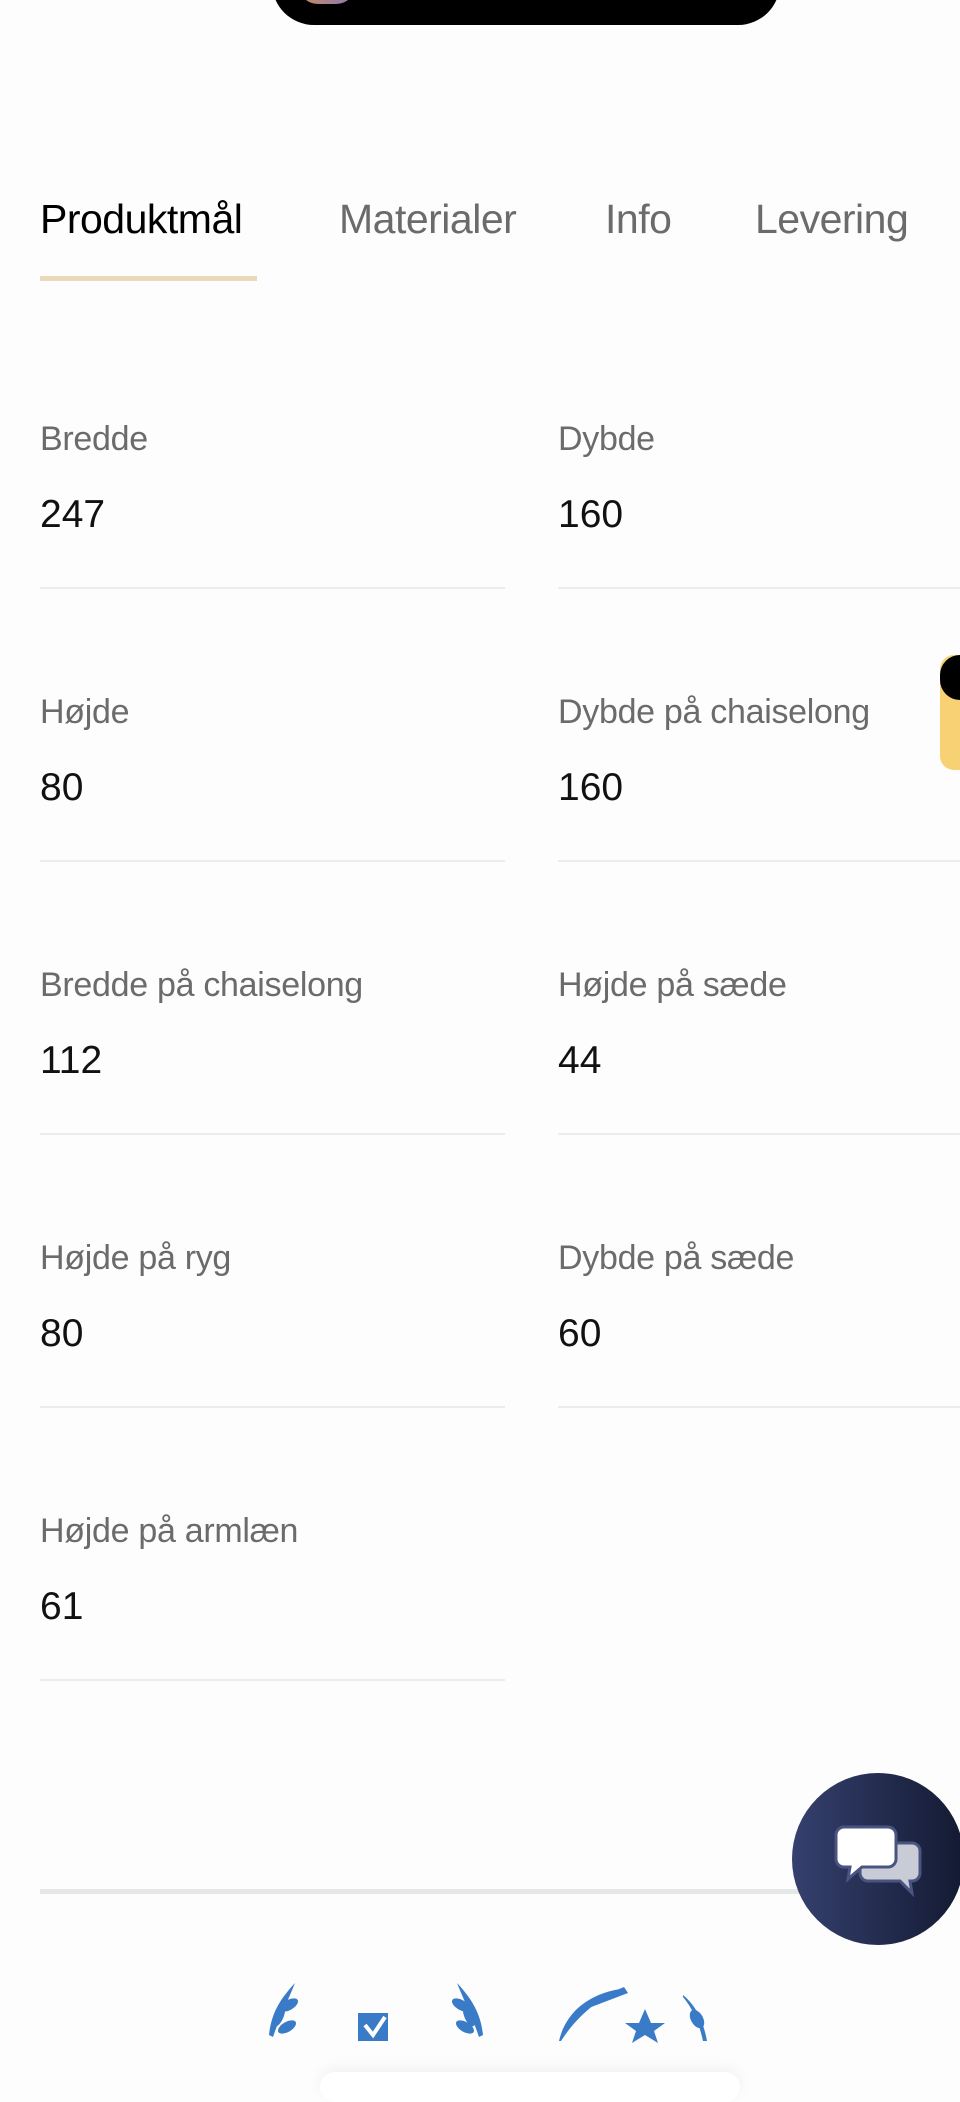 The height and width of the screenshot is (2102, 960). What do you see at coordinates (272, 504) in the screenshot?
I see `spec-item: Bredde 247` at bounding box center [272, 504].